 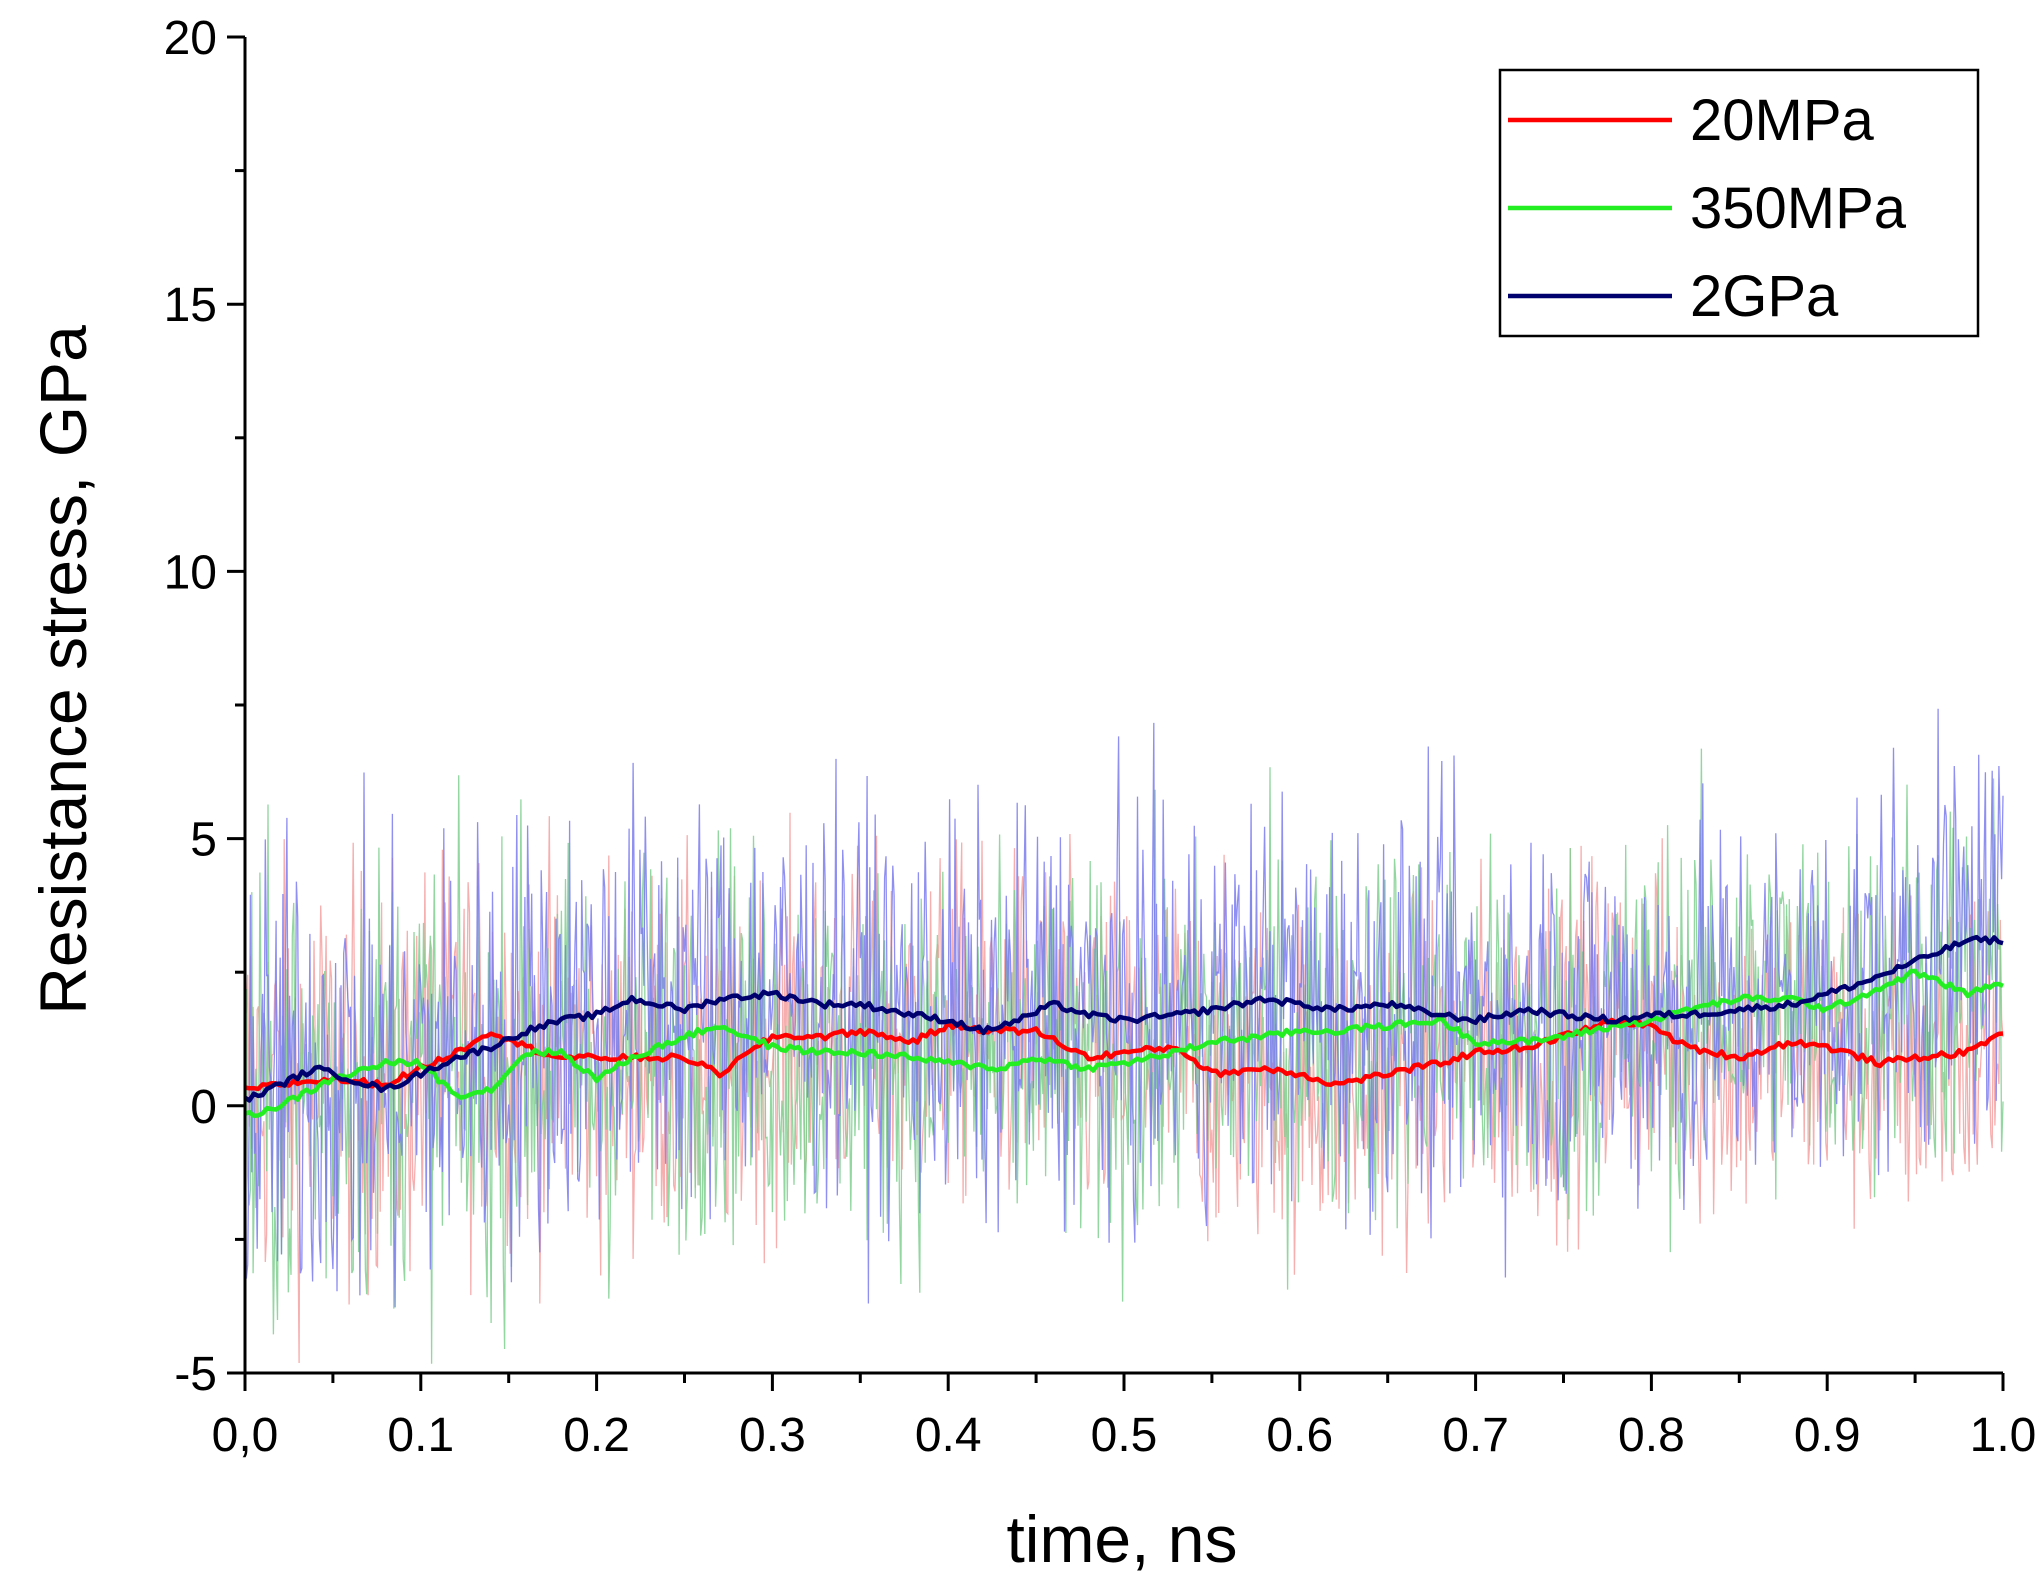 What do you see at coordinates (2003, 1435) in the screenshot?
I see `x-tick-label: 1.0` at bounding box center [2003, 1435].